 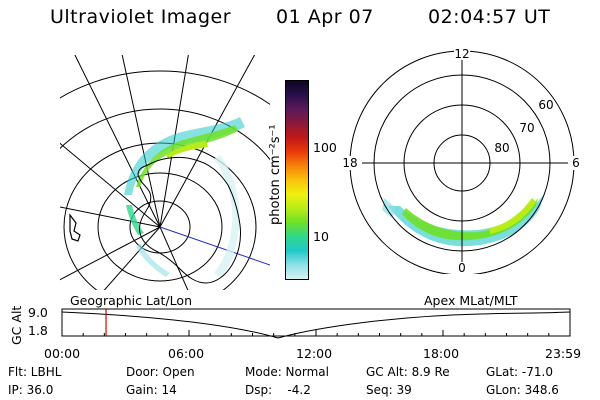 I want to click on terminator-line, so click(x=214, y=246).